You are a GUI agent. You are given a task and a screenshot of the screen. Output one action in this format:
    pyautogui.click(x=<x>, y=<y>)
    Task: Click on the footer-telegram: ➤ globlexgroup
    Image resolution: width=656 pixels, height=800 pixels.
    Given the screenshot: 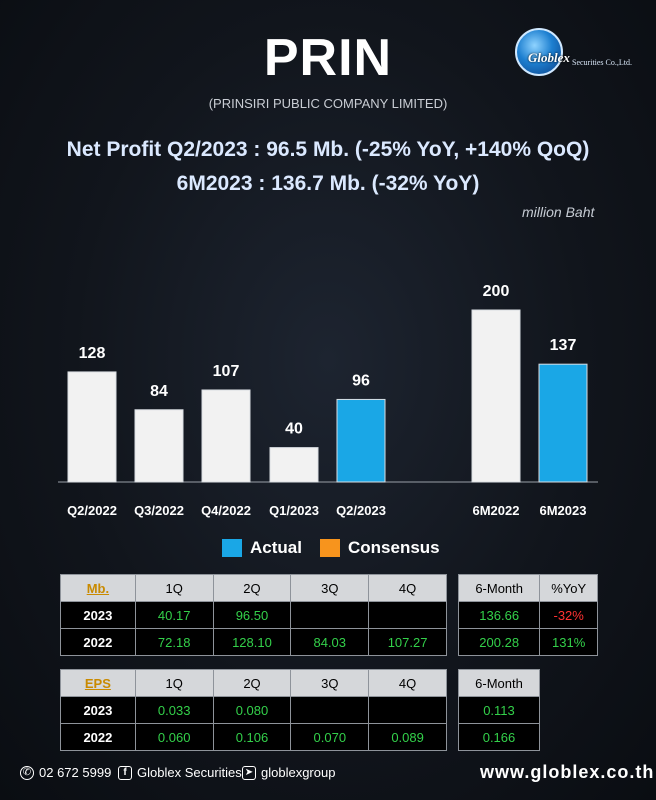 What is the action you would take?
    pyautogui.click(x=288, y=772)
    